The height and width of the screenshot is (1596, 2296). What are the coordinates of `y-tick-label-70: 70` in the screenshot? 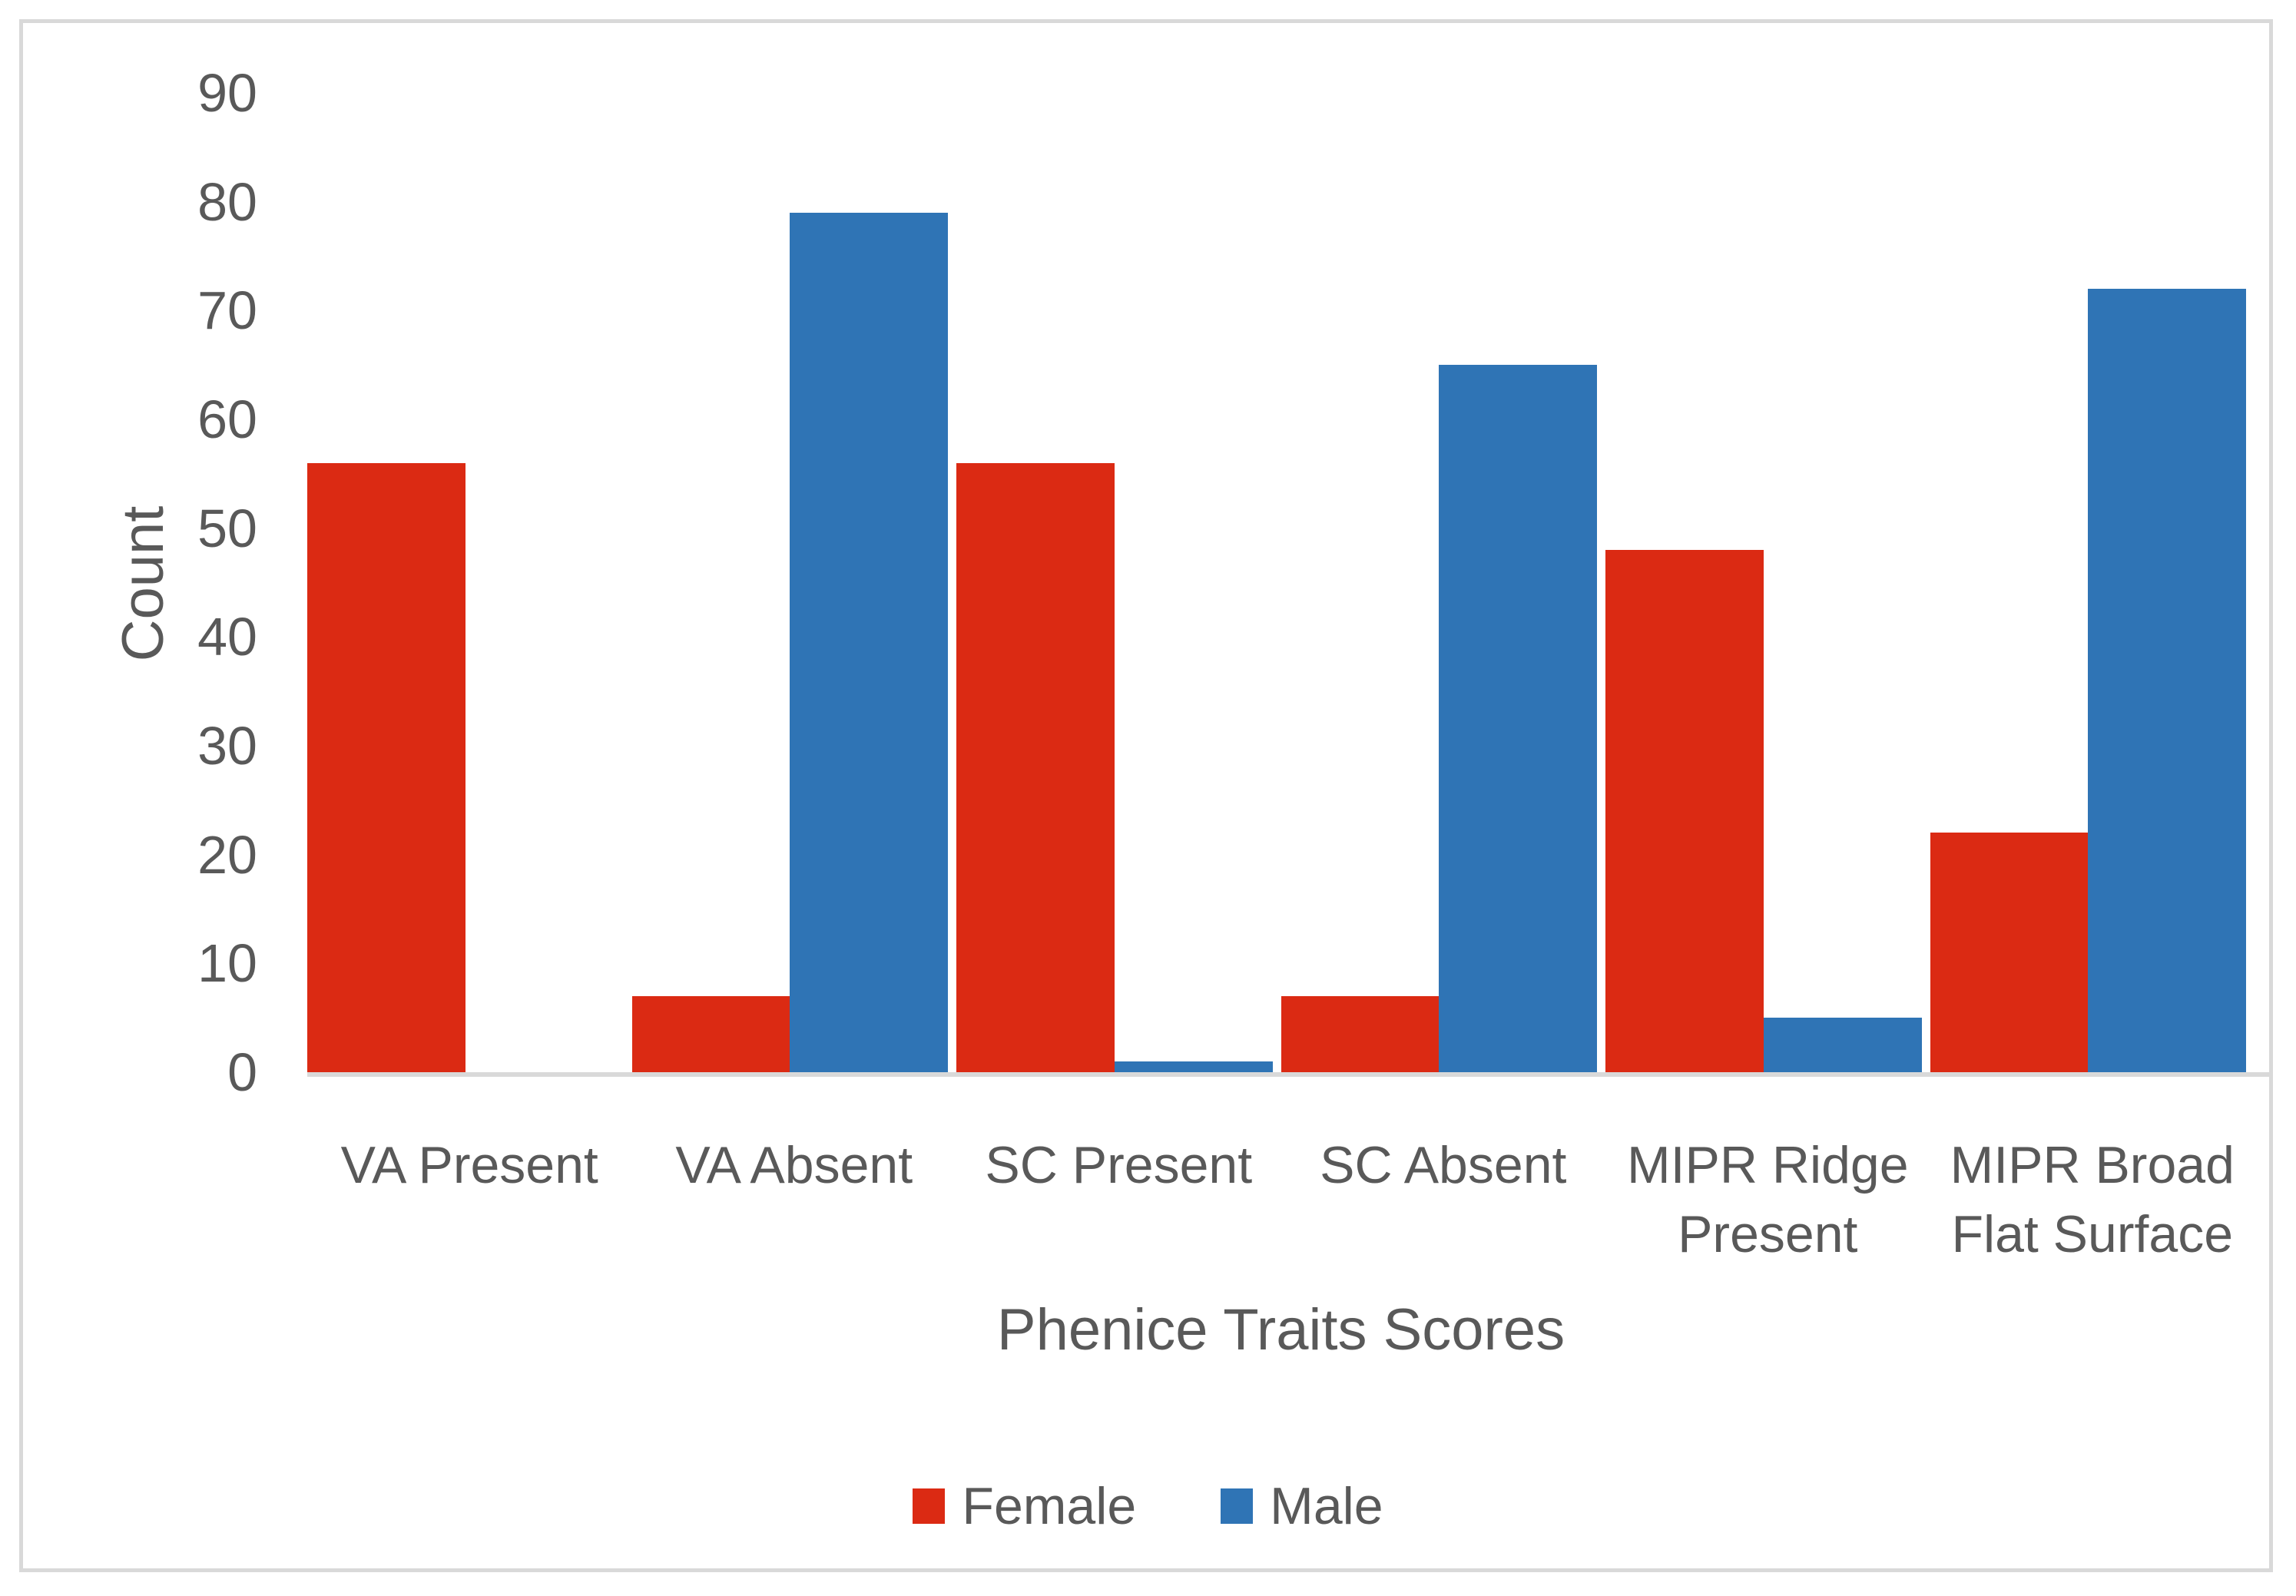 It's located at (227, 310).